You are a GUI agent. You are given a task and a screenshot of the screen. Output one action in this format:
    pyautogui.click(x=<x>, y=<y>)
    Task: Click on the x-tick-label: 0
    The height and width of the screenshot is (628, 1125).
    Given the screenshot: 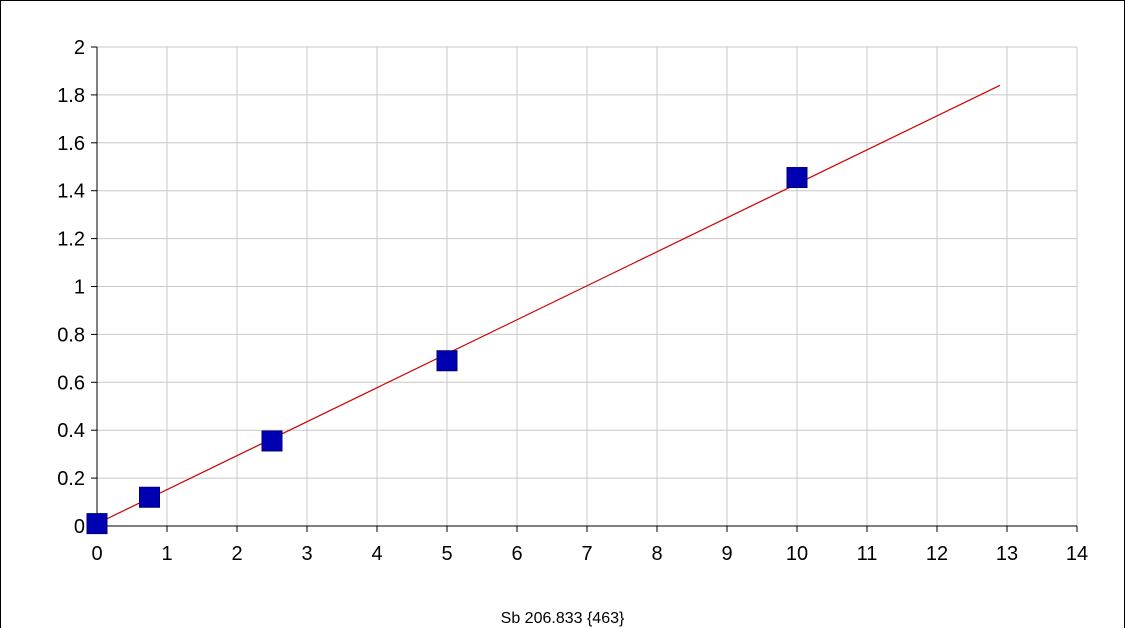 What is the action you would take?
    pyautogui.click(x=96, y=554)
    